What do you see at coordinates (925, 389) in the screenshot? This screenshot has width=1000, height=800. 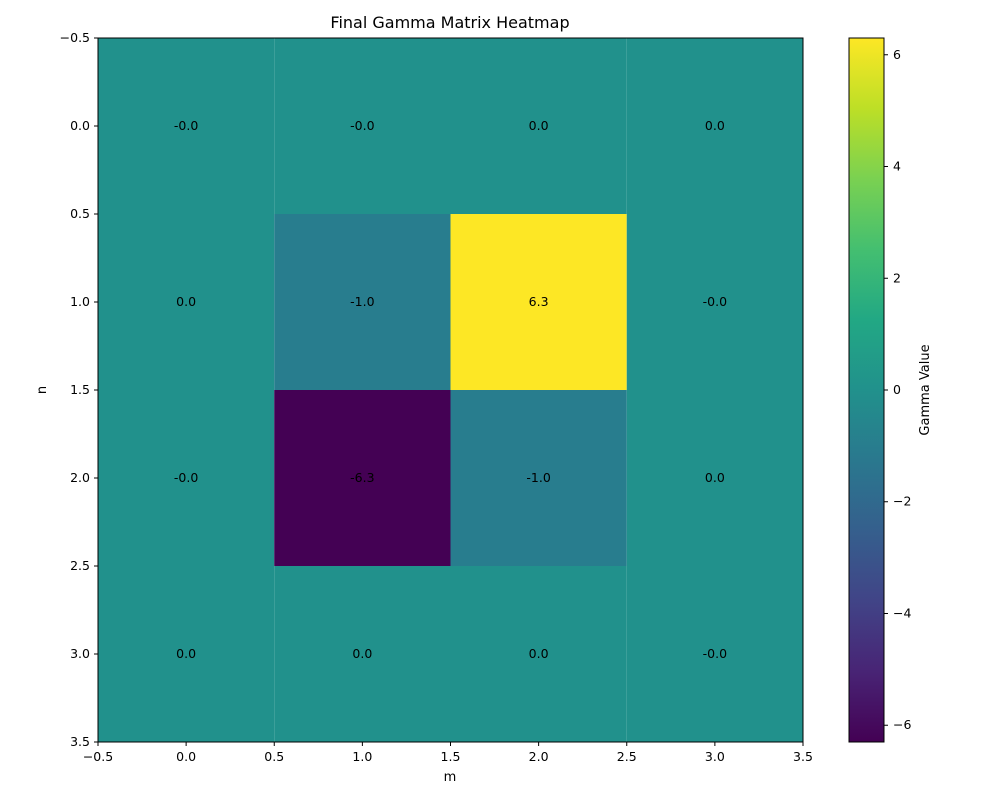 I see `colorbar-label: Gamma Value` at bounding box center [925, 389].